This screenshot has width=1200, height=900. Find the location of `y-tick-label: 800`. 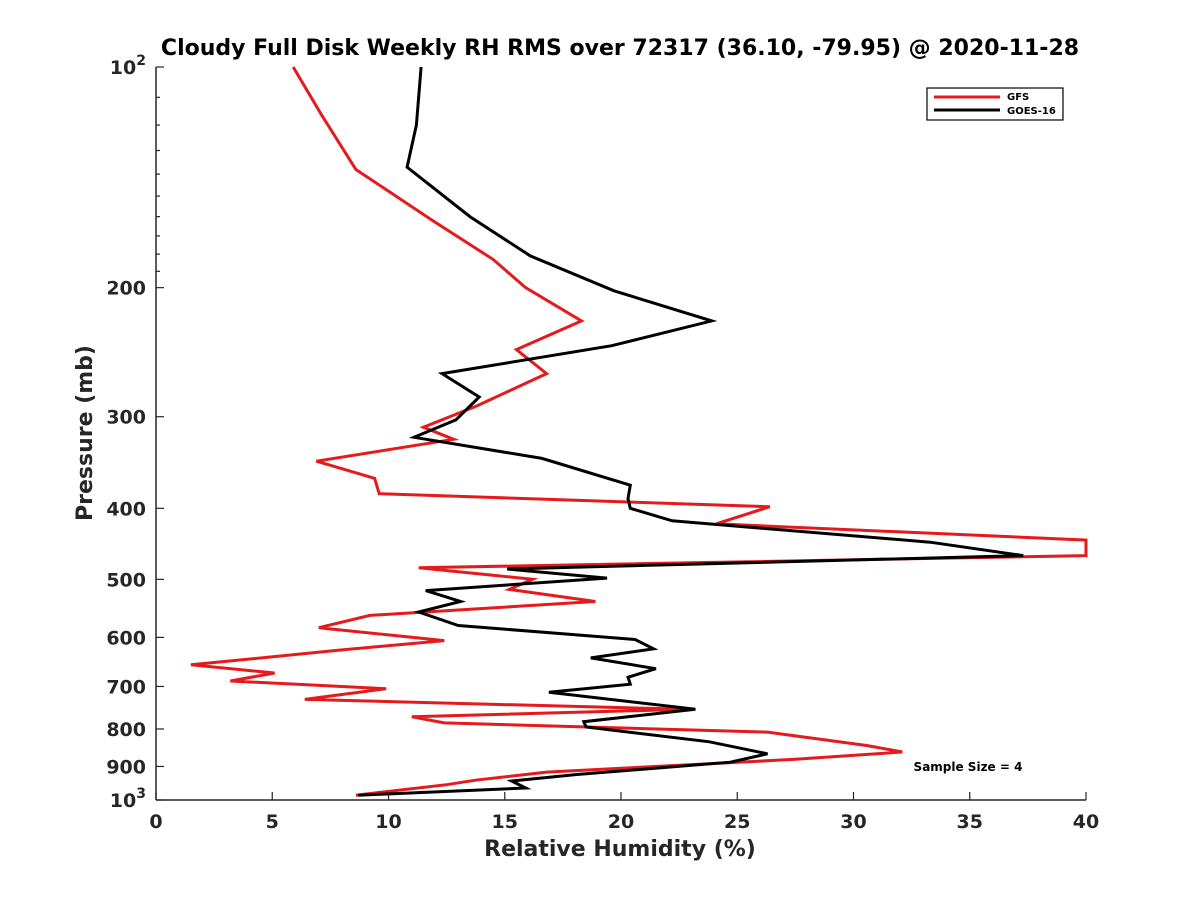

y-tick-label: 800 is located at coordinates (126, 730).